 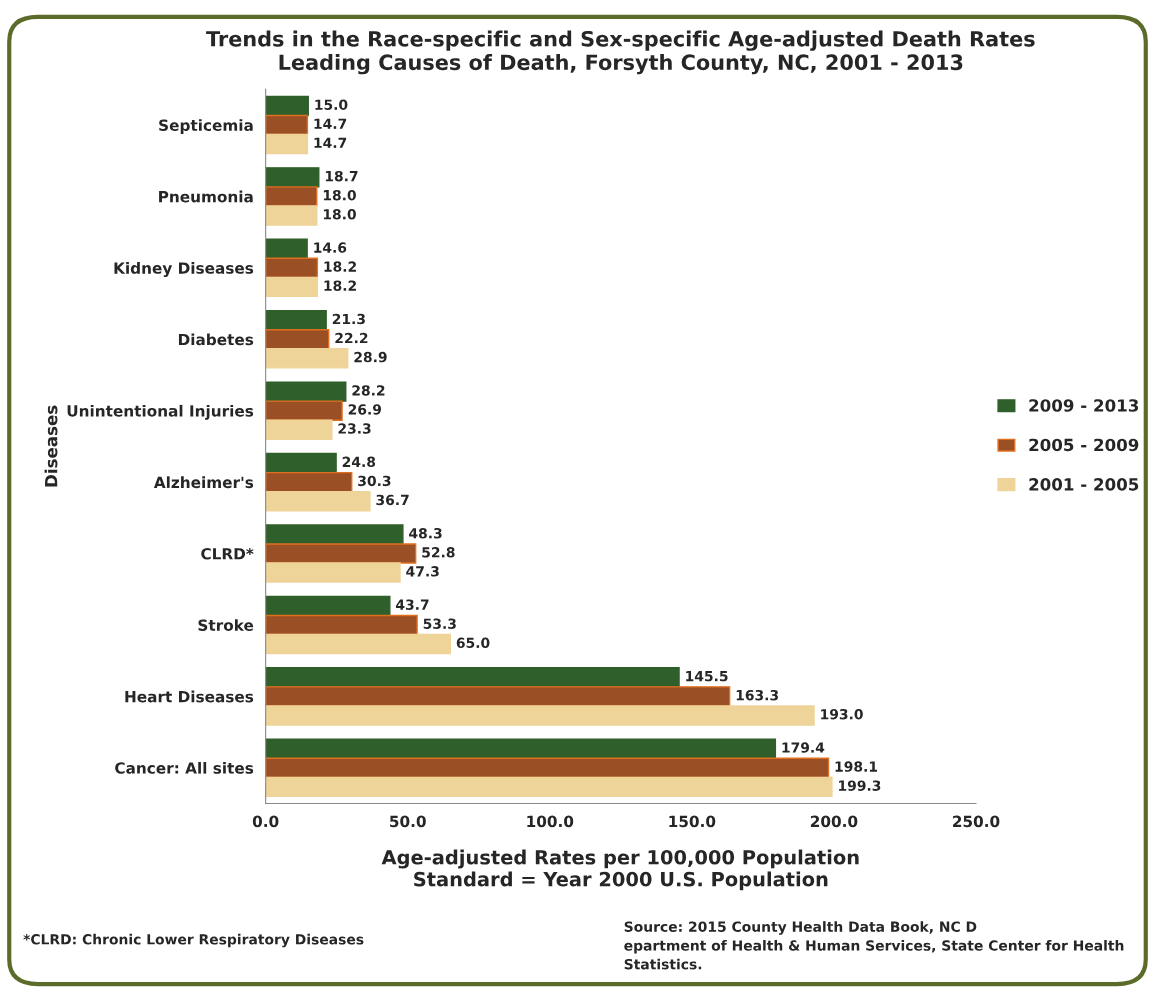 What do you see at coordinates (189, 696) in the screenshot?
I see `y-tick-label: Heart Diseases` at bounding box center [189, 696].